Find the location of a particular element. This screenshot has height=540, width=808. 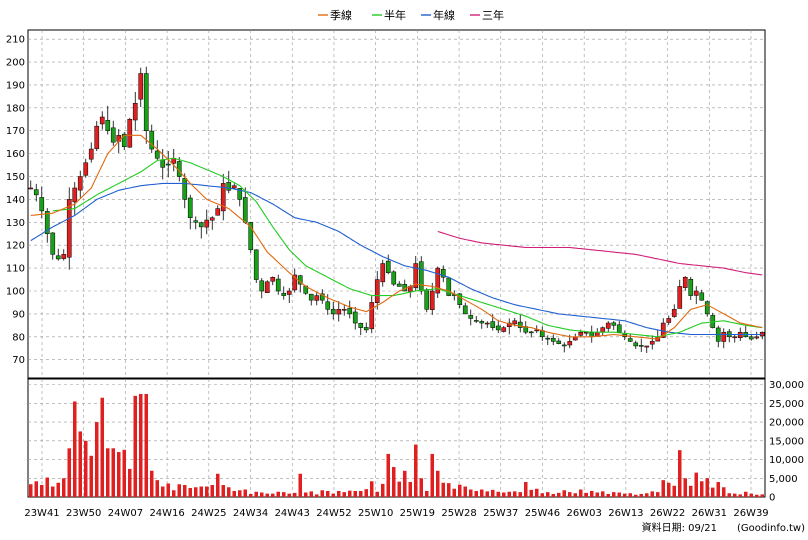

price-tick-label: 110 is located at coordinates (15, 269).